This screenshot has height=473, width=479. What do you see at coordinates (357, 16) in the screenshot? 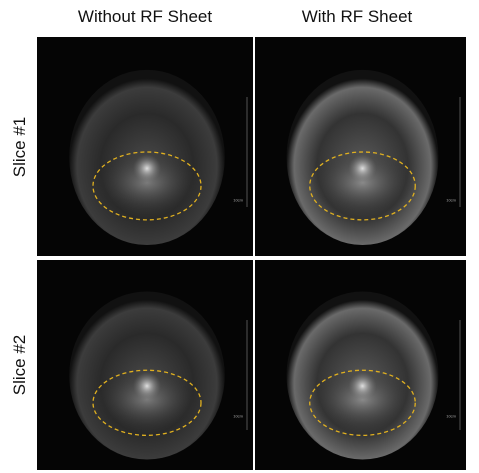
I see `column-header: With RF Sheet` at bounding box center [357, 16].